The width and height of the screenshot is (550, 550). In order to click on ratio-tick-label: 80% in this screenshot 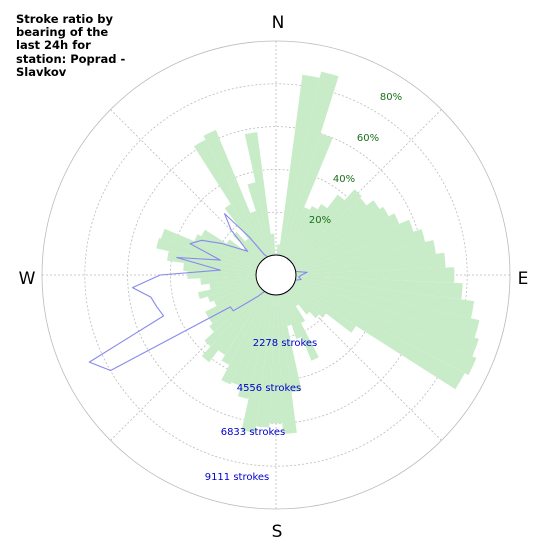, I will do `click(391, 97)`.